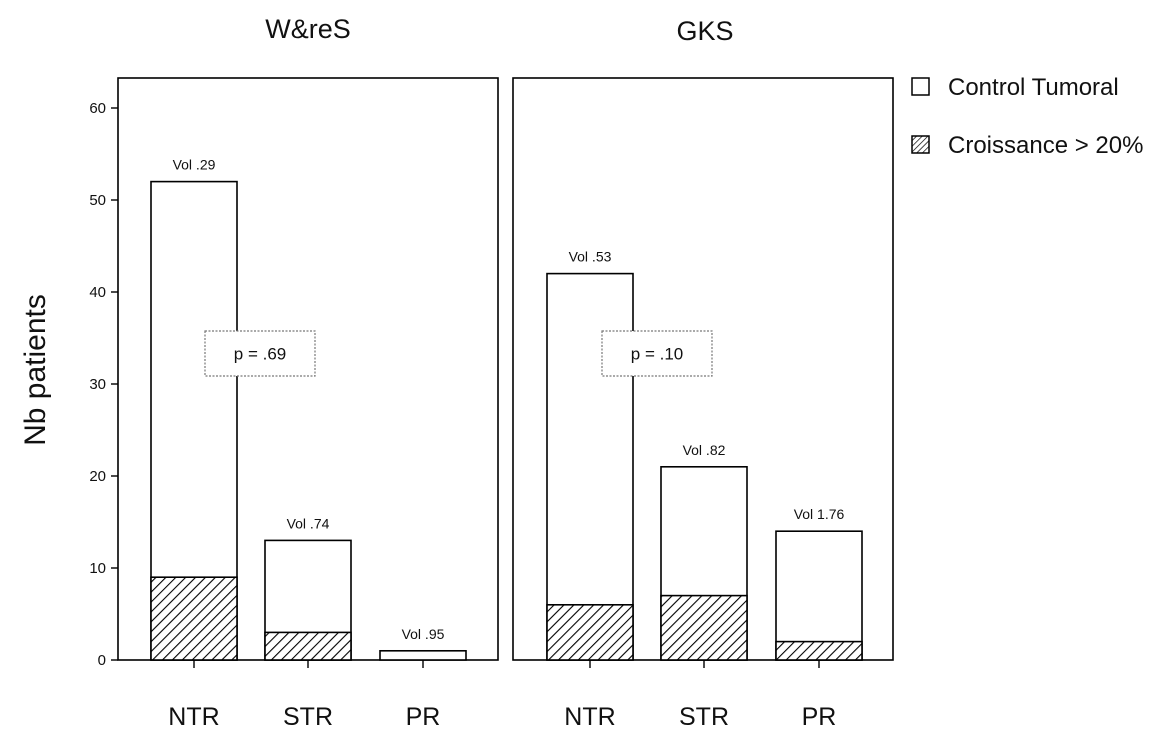 This screenshot has width=1173, height=734. Describe the element at coordinates (819, 650) in the screenshot. I see `bar-croissance-pr` at that location.